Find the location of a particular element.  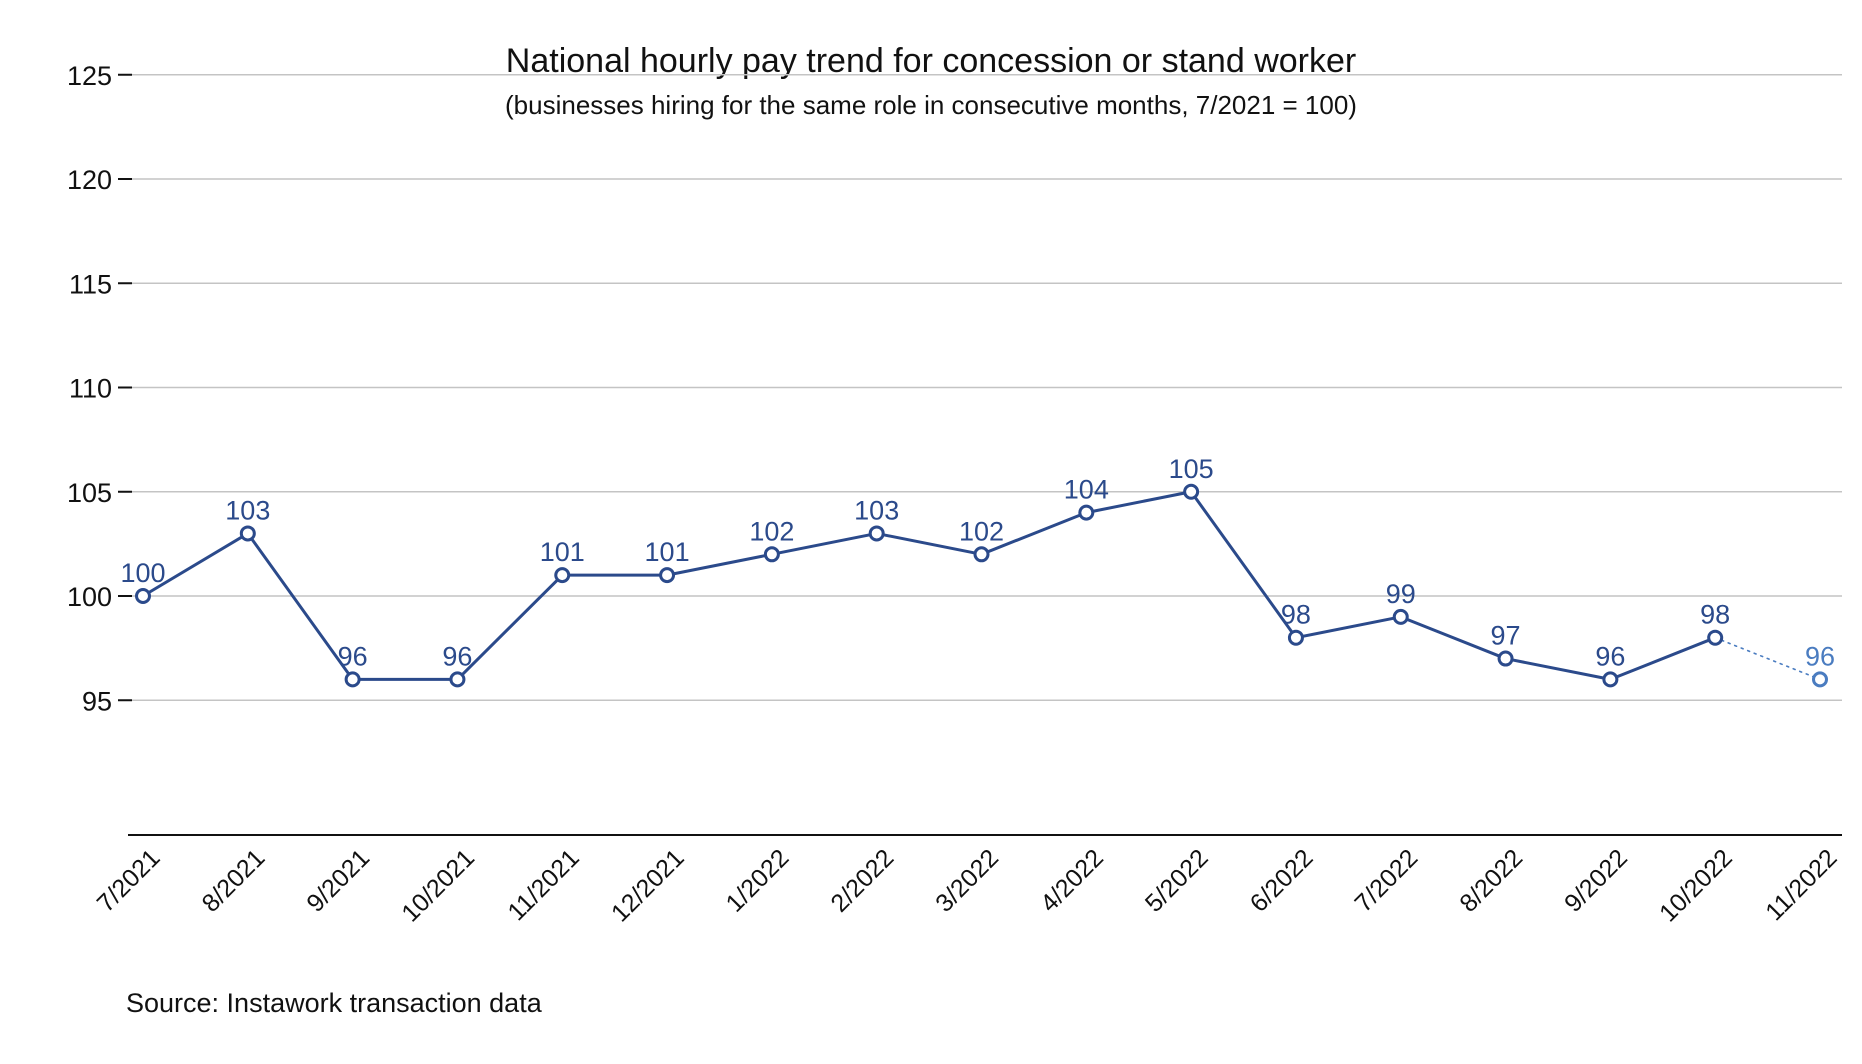

x-tick-label: 9/2021 is located at coordinates (338, 881).